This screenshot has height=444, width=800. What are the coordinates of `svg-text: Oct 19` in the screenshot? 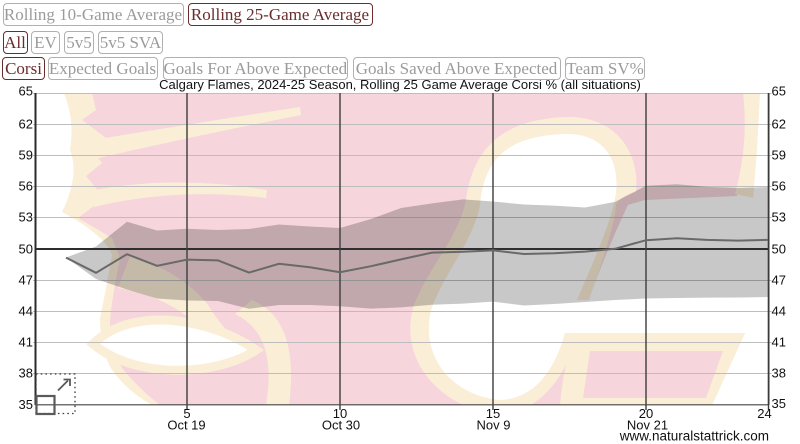 It's located at (186, 425).